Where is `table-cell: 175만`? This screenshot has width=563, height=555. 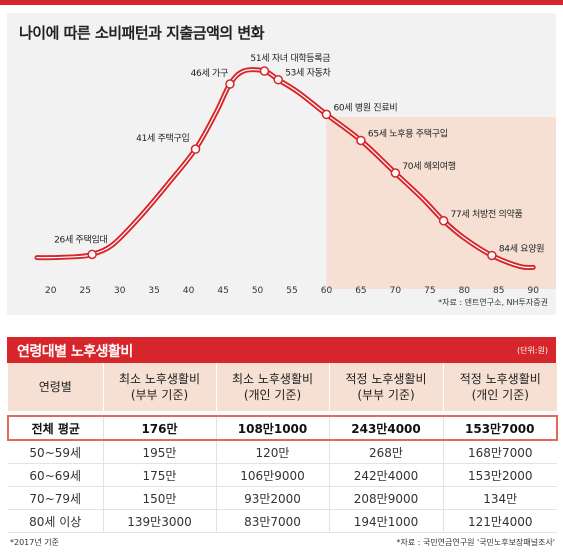 table-cell: 175만 is located at coordinates (160, 475).